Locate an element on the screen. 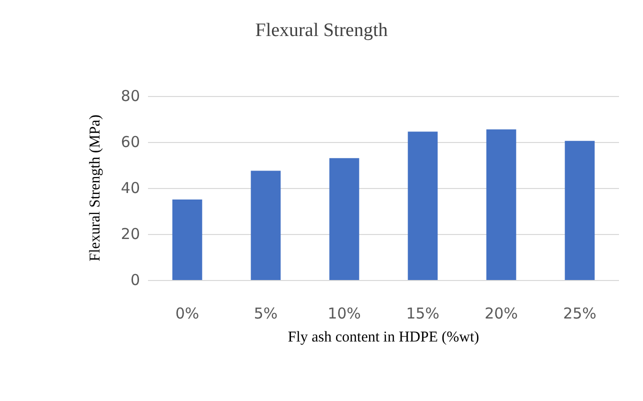 The width and height of the screenshot is (643, 401). x-axis-title: Fly ash content in HDPE (%wt) is located at coordinates (384, 338).